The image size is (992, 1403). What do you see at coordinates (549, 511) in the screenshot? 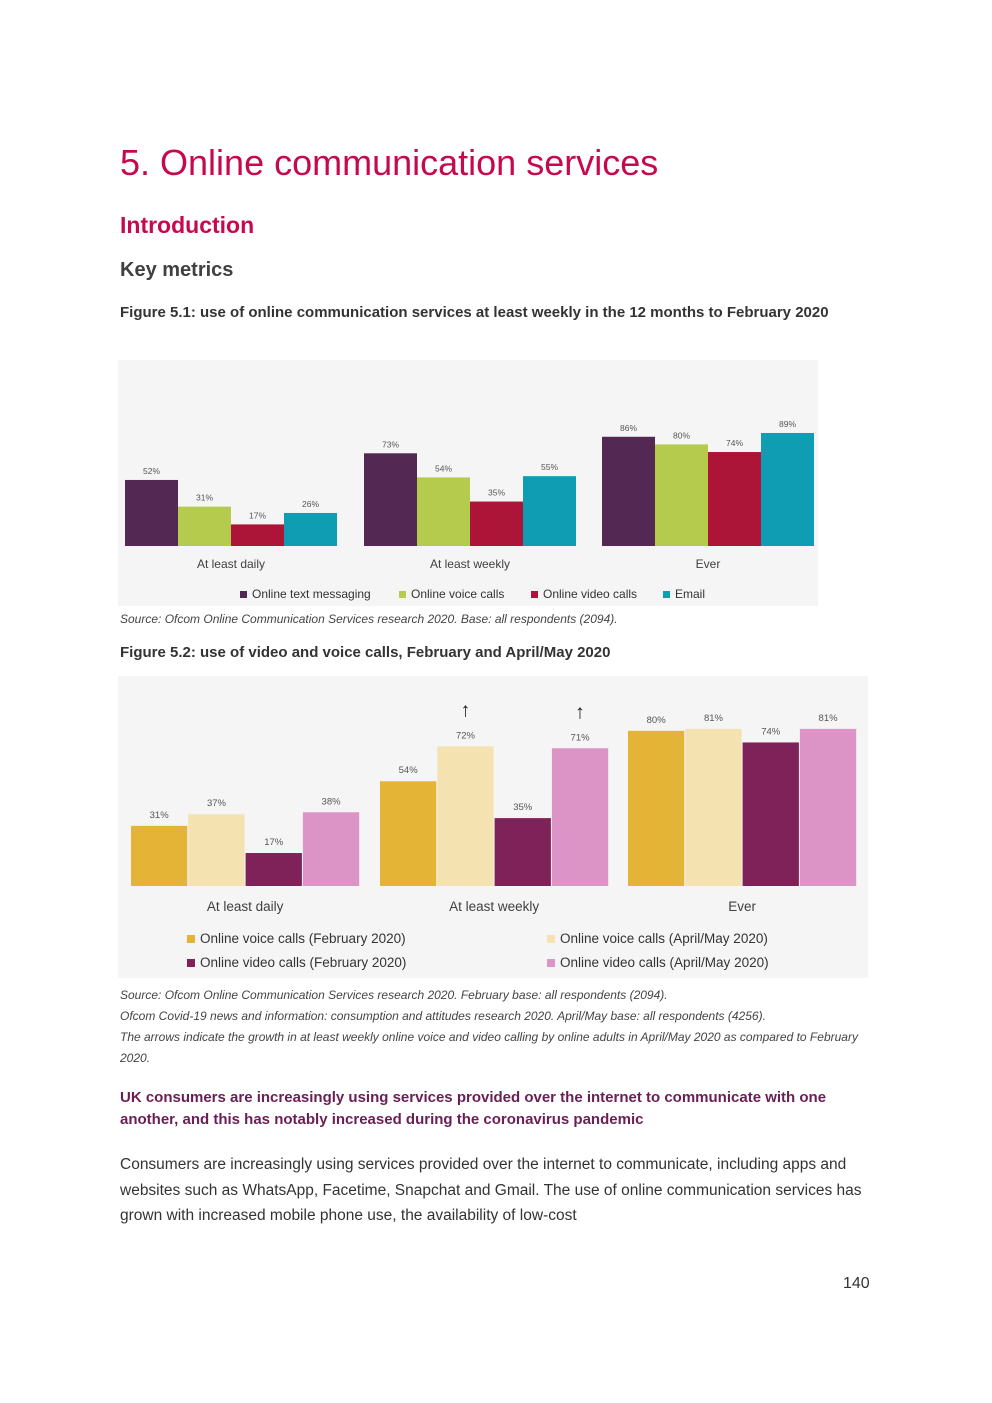
I see `bar-email-at-least-weekly` at bounding box center [549, 511].